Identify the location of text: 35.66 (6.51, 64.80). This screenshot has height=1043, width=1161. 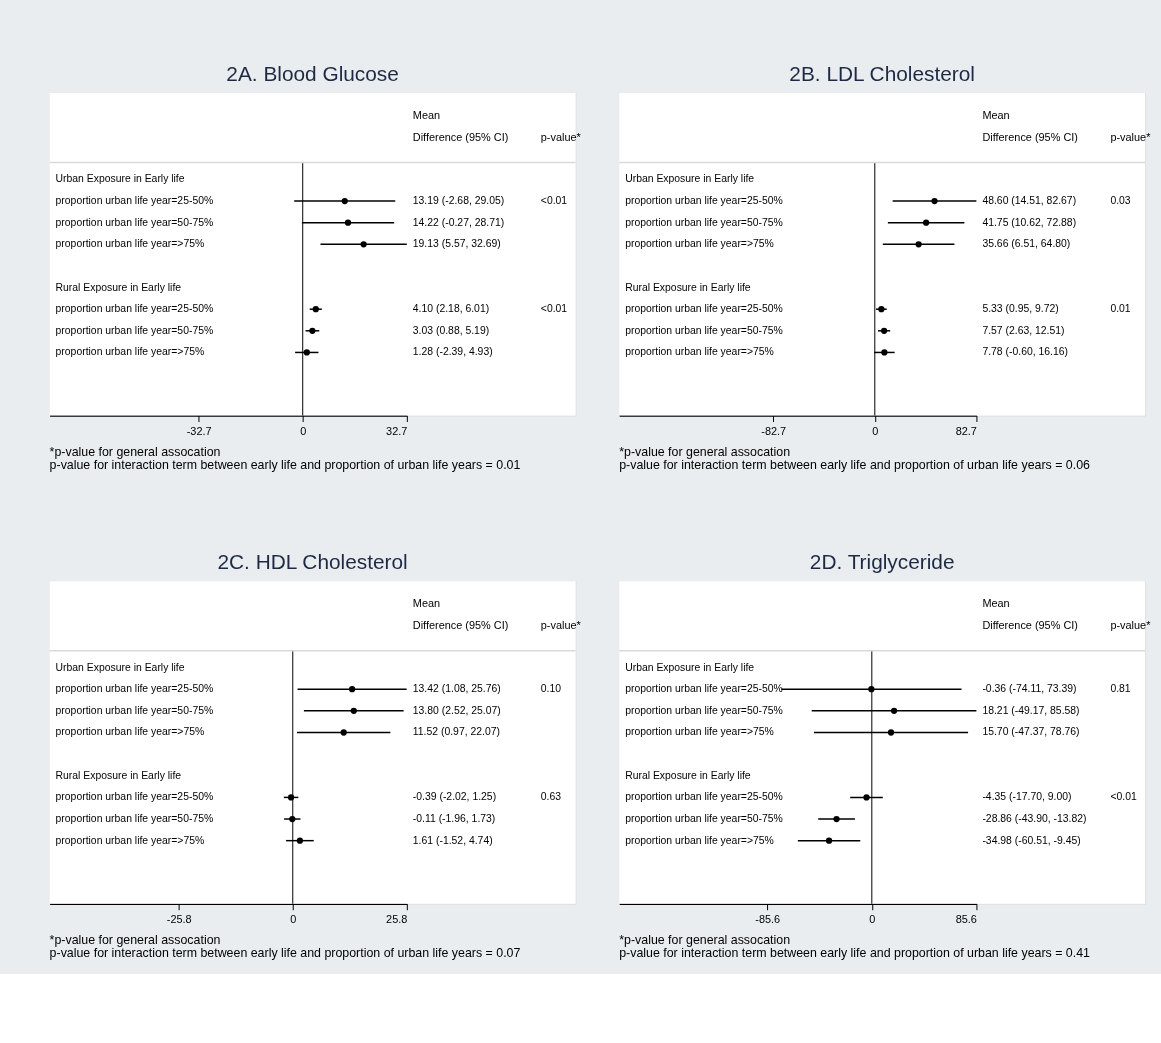
(1026, 244).